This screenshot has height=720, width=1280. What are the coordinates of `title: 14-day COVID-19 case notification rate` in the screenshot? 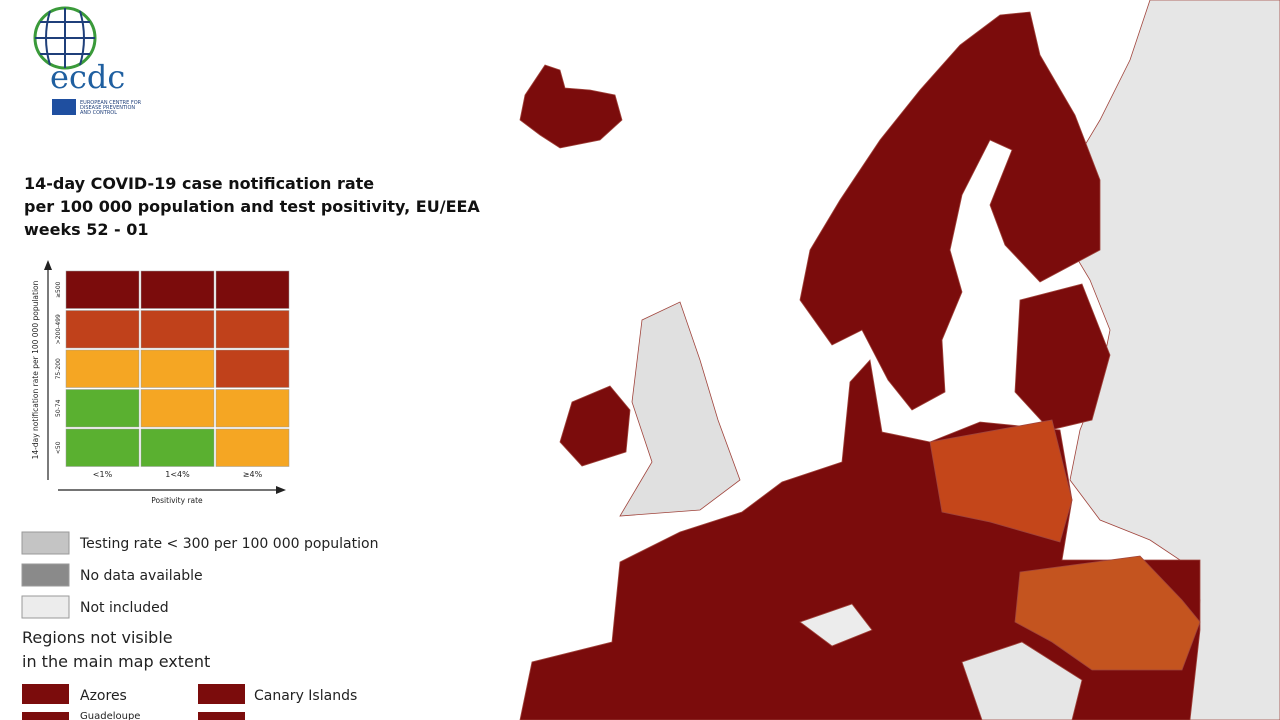 It's located at (199, 183).